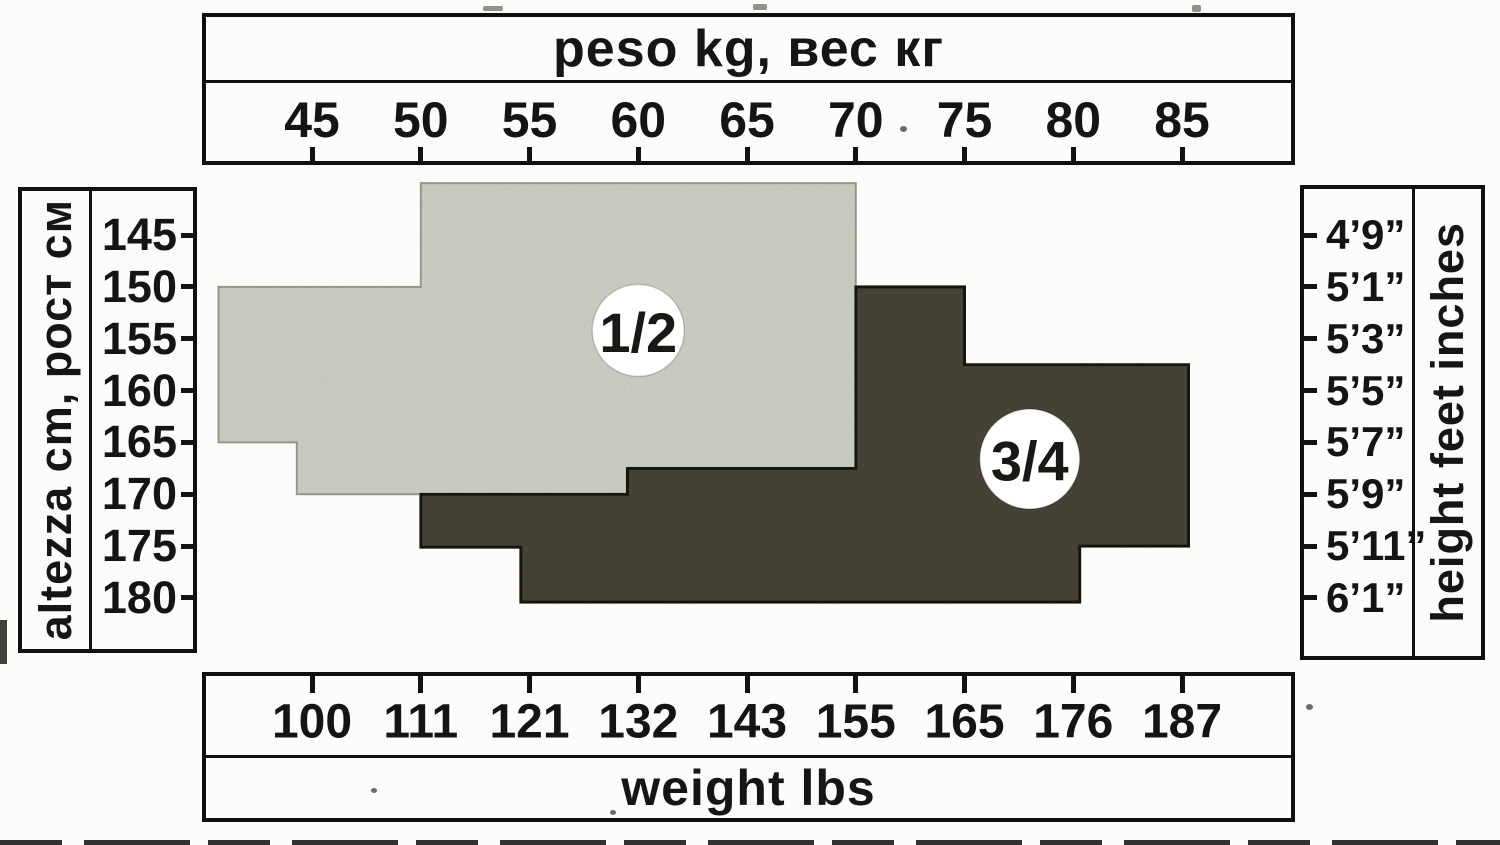  Describe the element at coordinates (1366, 338) in the screenshot. I see `right-tick-label-2: 5’3”` at that location.